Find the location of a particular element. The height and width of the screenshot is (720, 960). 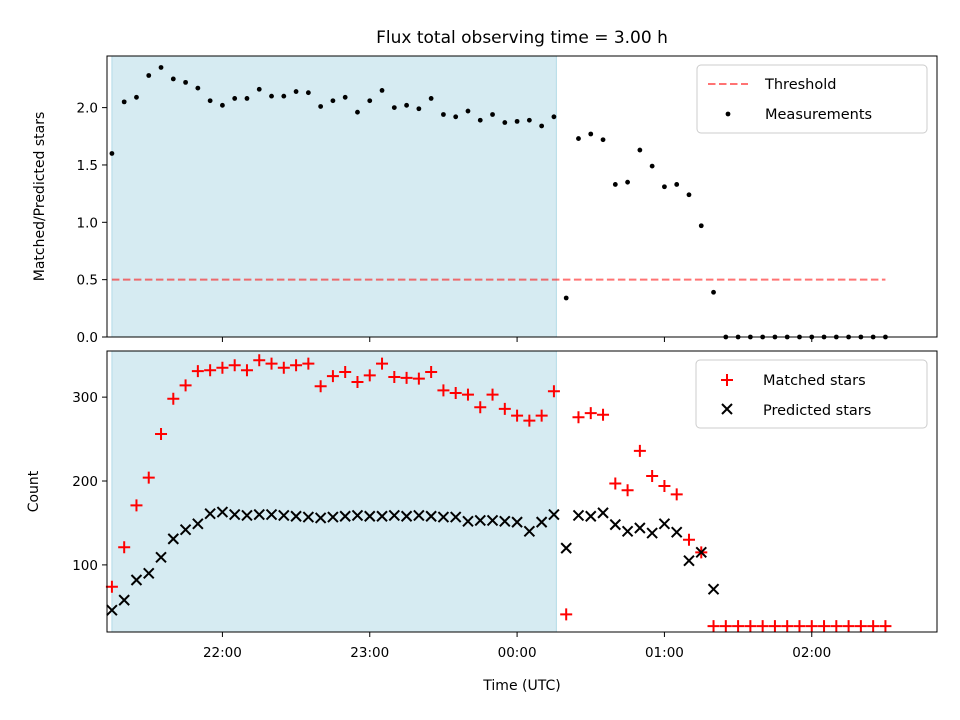

count-y-axis-label: Count is located at coordinates (34, 491).